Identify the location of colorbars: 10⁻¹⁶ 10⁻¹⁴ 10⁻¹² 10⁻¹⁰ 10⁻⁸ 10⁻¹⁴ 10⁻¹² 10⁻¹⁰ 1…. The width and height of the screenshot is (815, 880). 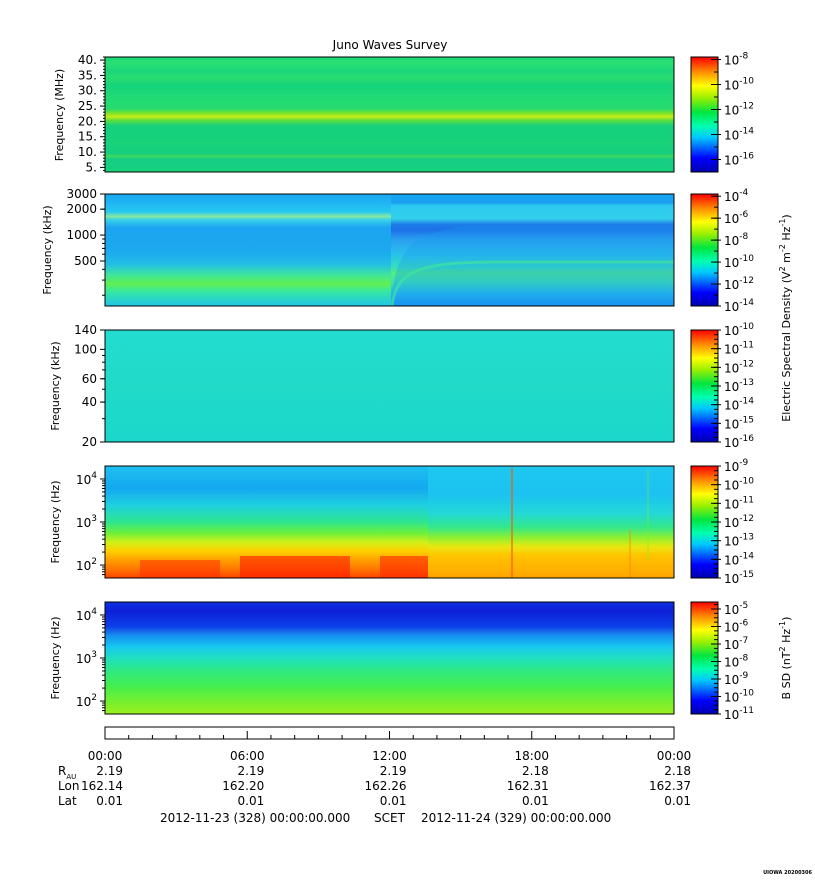
(722, 387).